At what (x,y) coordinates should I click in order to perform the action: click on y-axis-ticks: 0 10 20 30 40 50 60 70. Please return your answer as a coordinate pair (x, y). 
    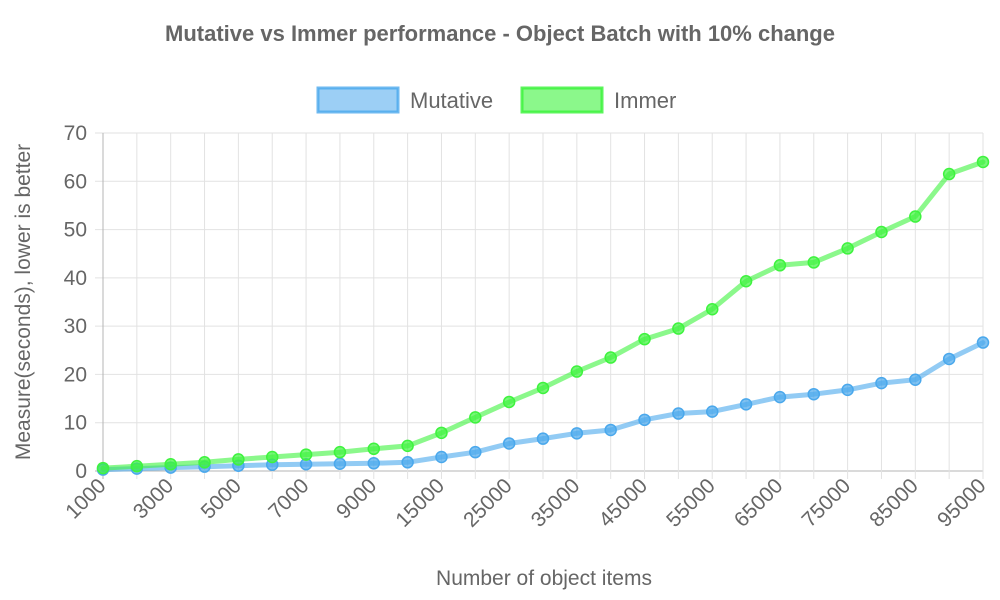
    Looking at the image, I should click on (75, 302).